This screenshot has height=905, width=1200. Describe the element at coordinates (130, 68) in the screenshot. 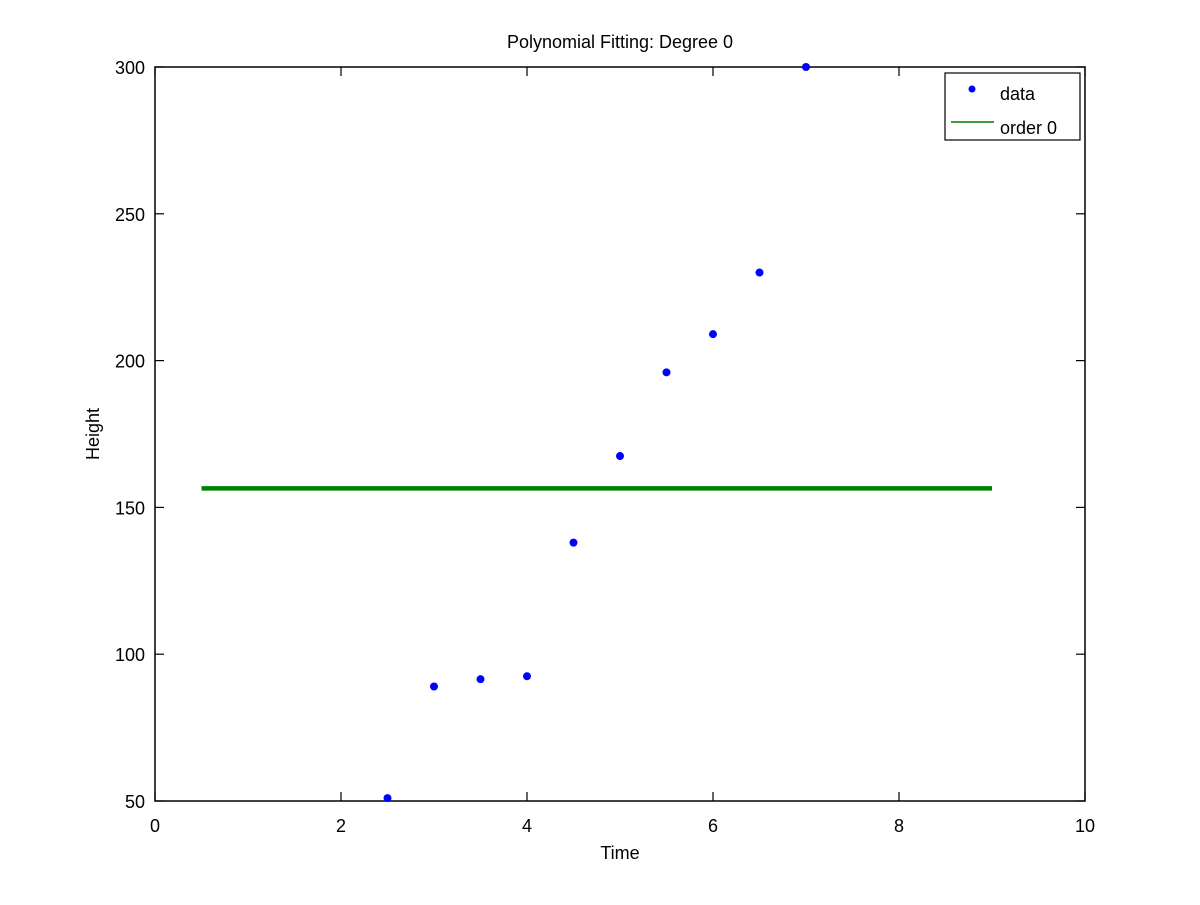

I see `y-tick-label: 300` at that location.